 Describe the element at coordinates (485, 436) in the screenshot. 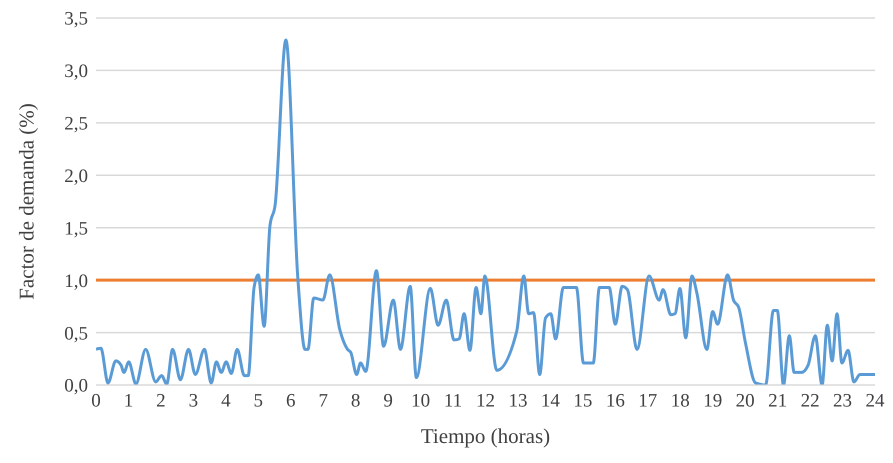

I see `x-axis-title: Tiempo (horas)` at that location.